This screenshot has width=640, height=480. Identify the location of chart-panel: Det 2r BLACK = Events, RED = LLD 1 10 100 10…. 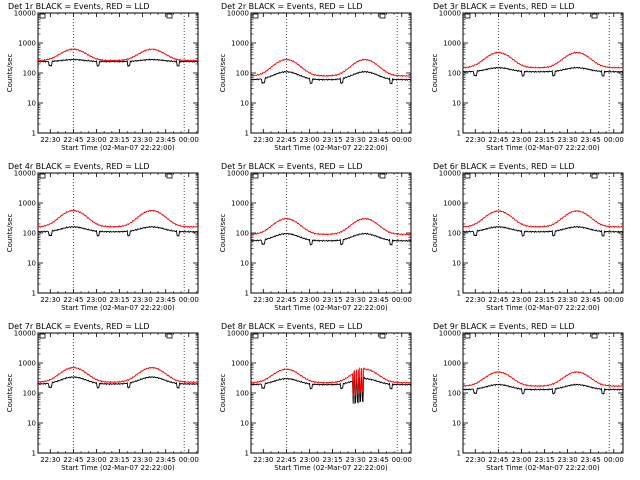
(315, 77).